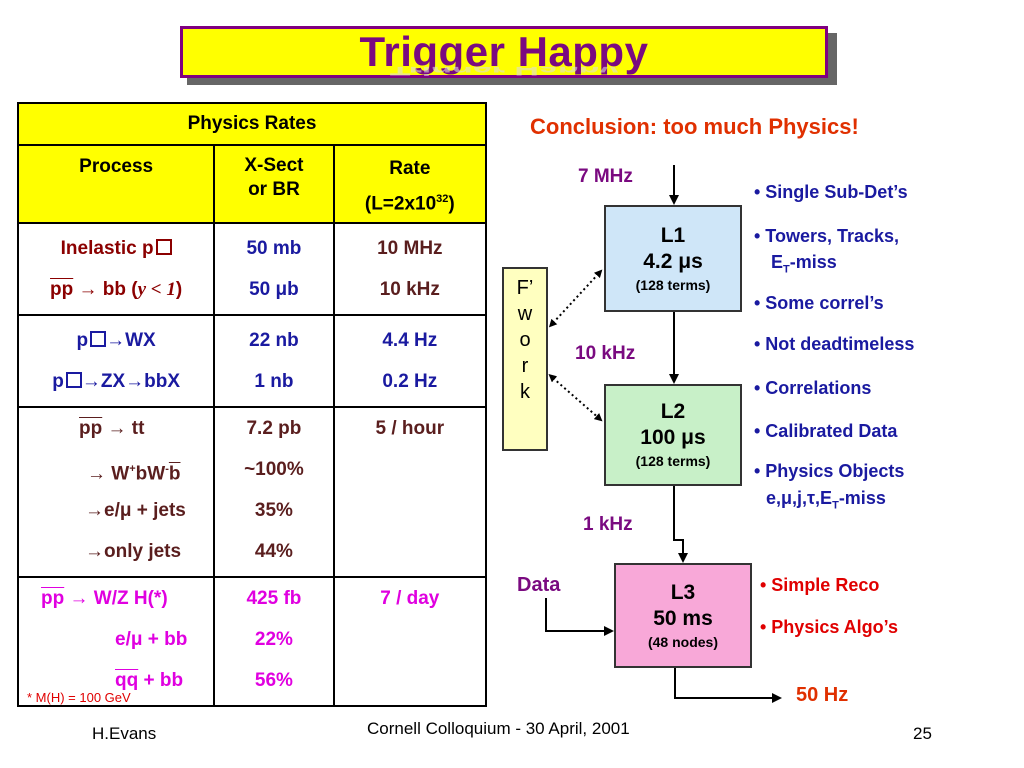 This screenshot has width=1024, height=768. What do you see at coordinates (498, 728) in the screenshot?
I see `footer-venue: Cornell Colloquium - 30 April, 2001` at bounding box center [498, 728].